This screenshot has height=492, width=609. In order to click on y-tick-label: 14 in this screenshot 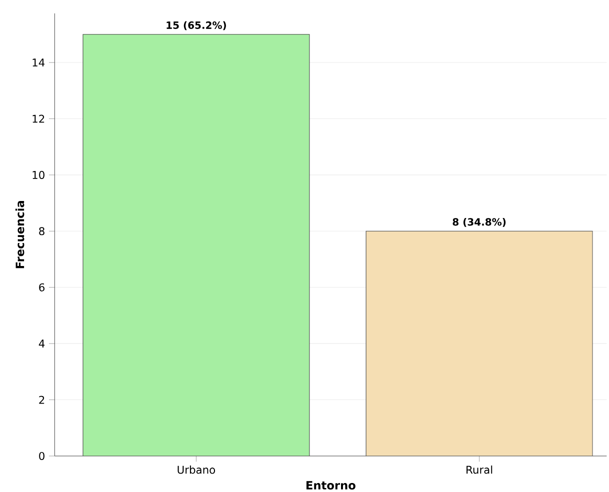, I will do `click(38, 62)`.